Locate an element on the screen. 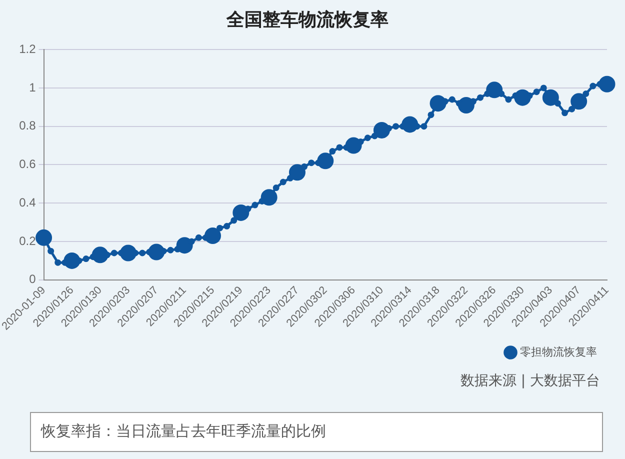 The image size is (625, 459). y-tick-label: 0.8 is located at coordinates (27, 125).